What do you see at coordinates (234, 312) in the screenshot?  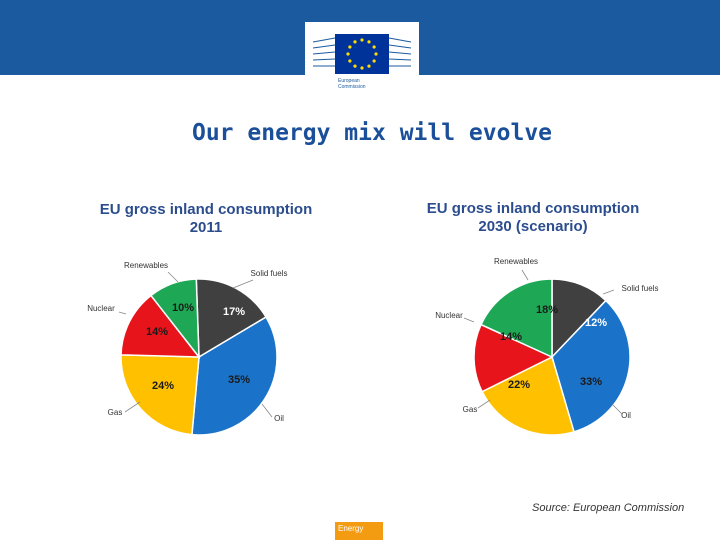 I see `data-label: 17%` at bounding box center [234, 312].